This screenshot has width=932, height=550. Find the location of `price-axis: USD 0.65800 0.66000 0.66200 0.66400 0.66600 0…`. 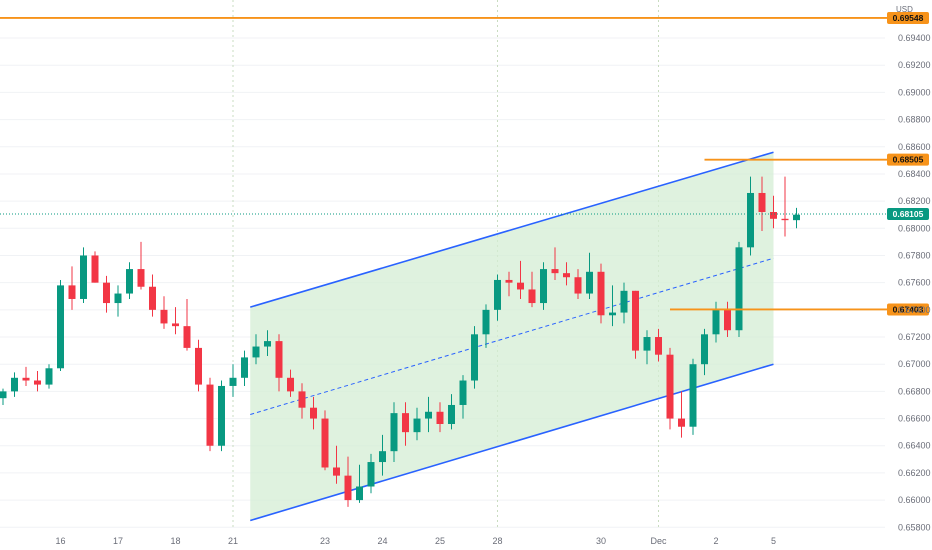

price-axis: USD 0.65800 0.66000 0.66200 0.66400 0.66600 0… is located at coordinates (913, 268).